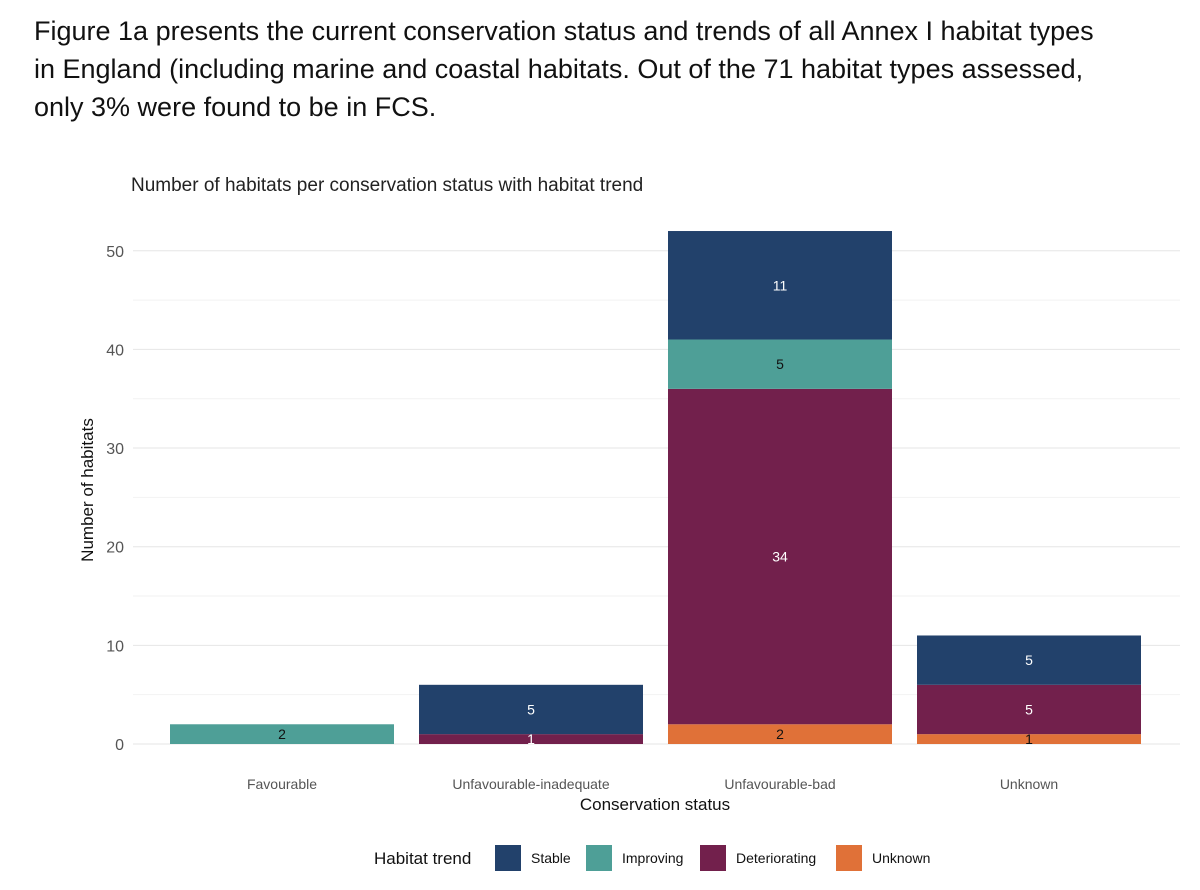  What do you see at coordinates (1029, 784) in the screenshot?
I see `x-tick-label: Unknown` at bounding box center [1029, 784].